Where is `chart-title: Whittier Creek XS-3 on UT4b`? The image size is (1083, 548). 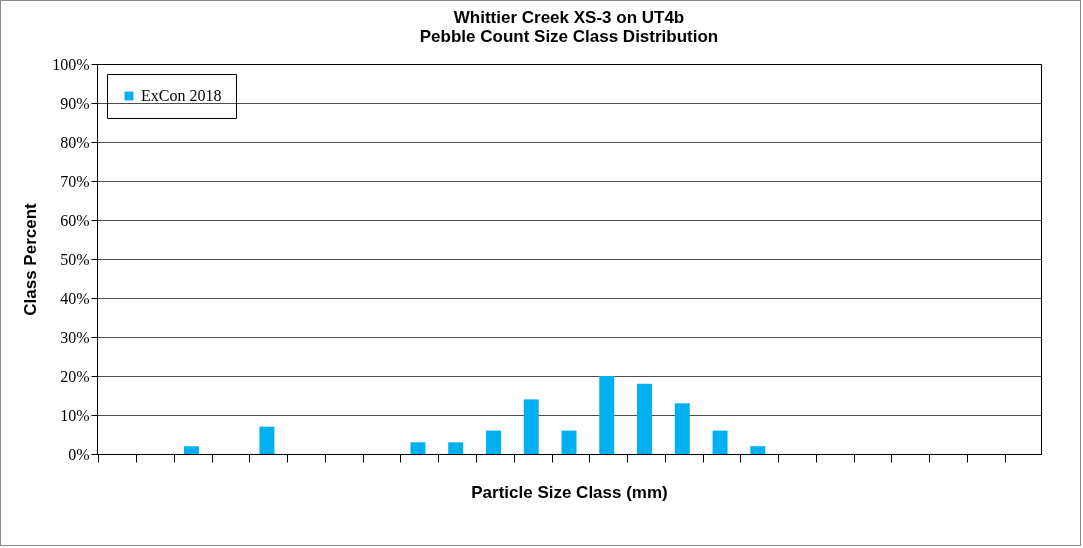
chart-title: Whittier Creek XS-3 on UT4b is located at coordinates (569, 17).